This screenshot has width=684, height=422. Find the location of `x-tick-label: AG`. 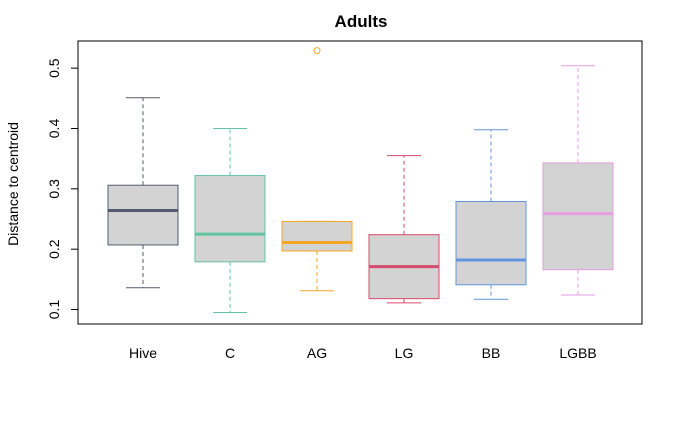

x-tick-label: AG is located at coordinates (317, 353).